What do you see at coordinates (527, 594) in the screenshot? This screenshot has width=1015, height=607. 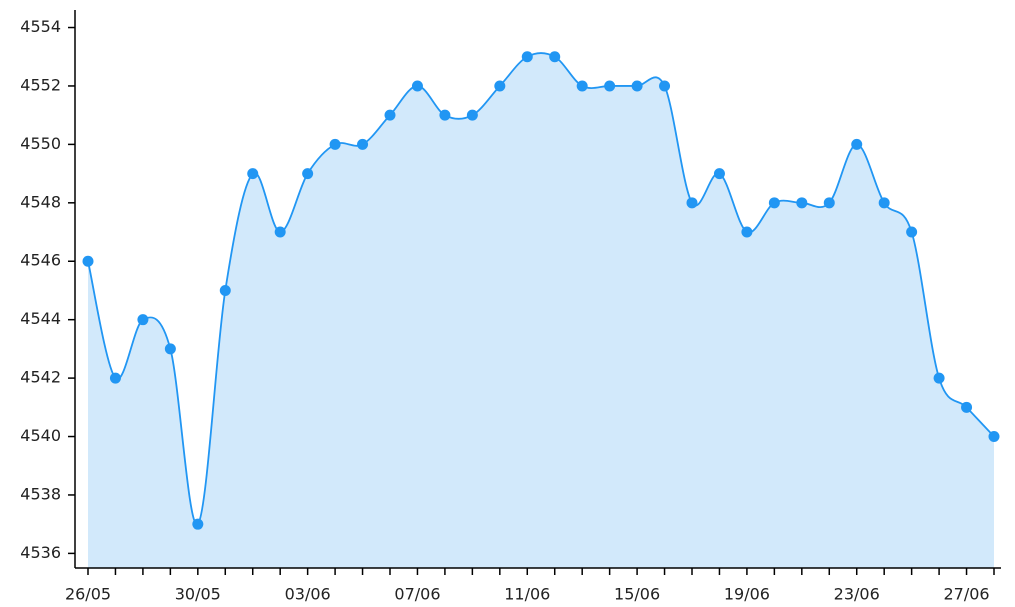 I see `x-tick-label: 11/06` at bounding box center [527, 594].